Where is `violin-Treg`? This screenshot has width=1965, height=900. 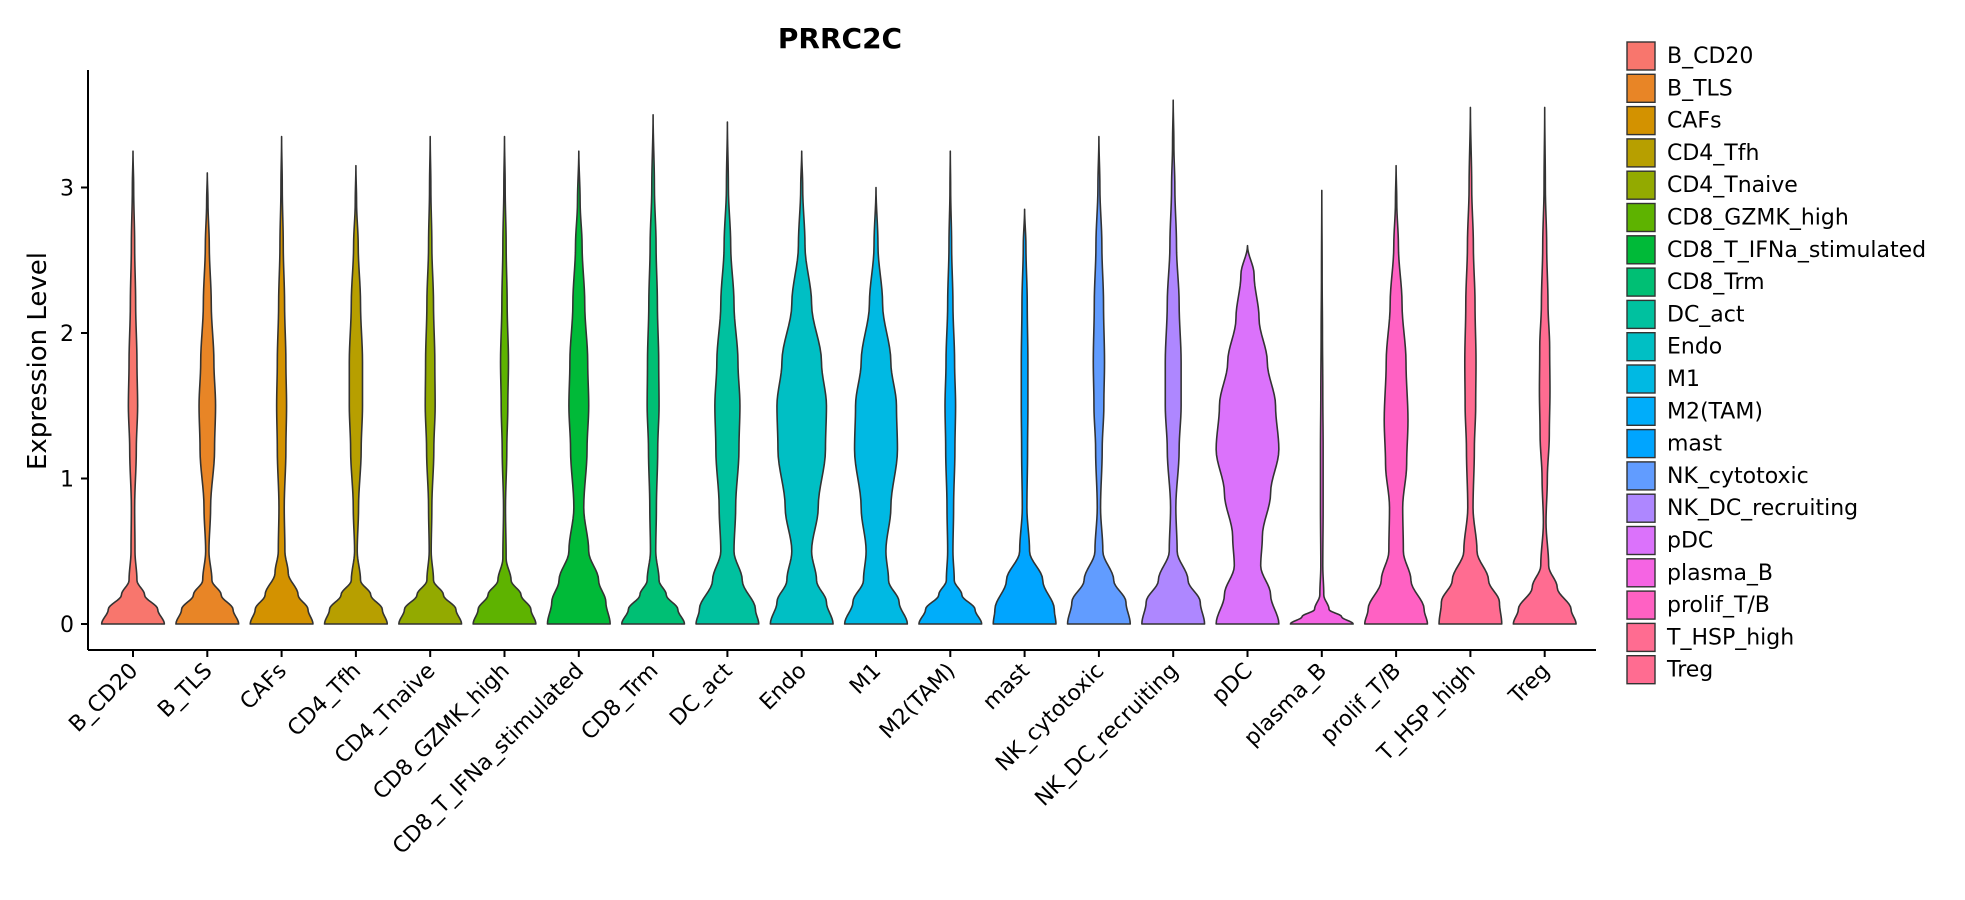
violin-Treg is located at coordinates (1544, 365).